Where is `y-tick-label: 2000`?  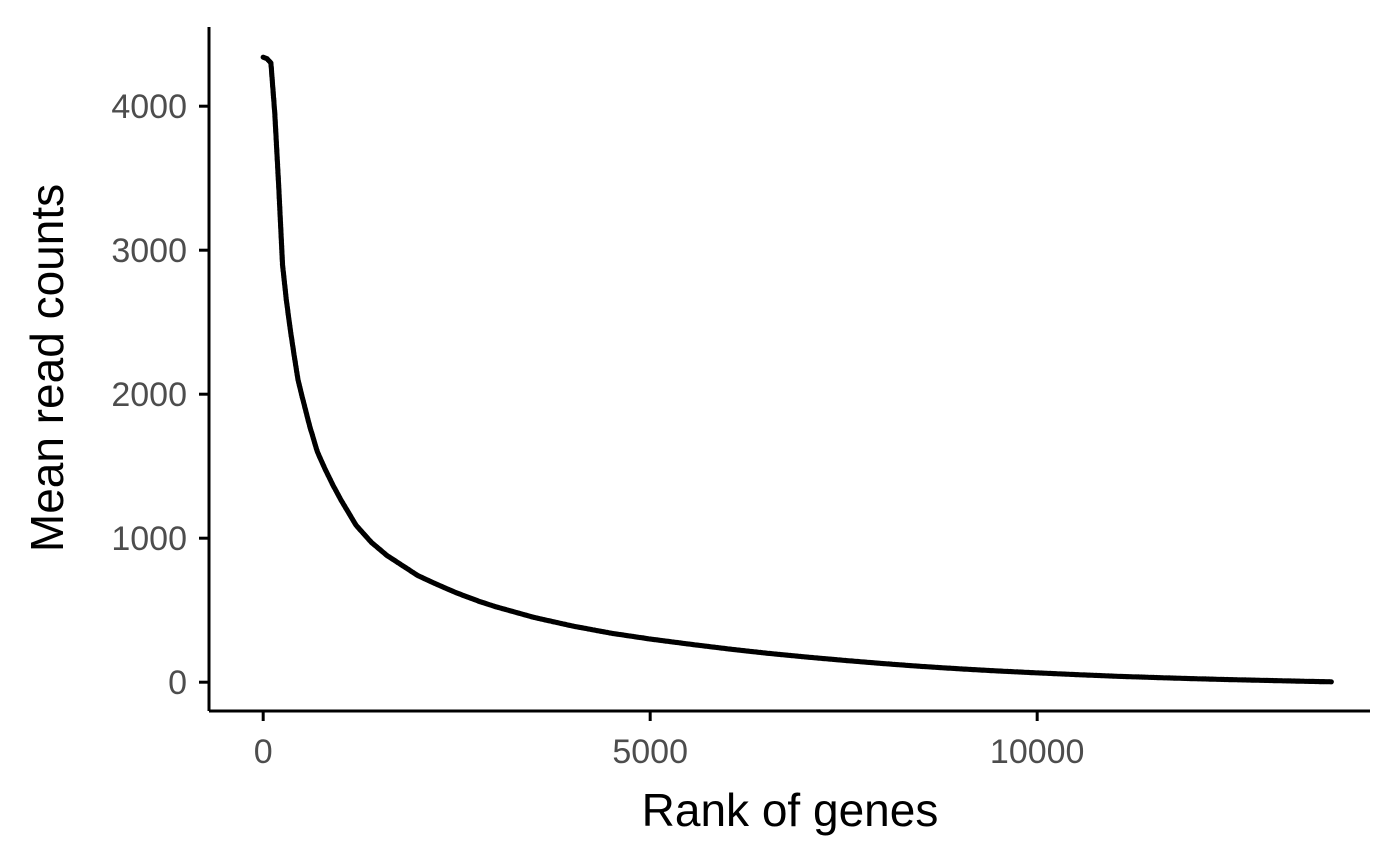 y-tick-label: 2000 is located at coordinates (149, 395).